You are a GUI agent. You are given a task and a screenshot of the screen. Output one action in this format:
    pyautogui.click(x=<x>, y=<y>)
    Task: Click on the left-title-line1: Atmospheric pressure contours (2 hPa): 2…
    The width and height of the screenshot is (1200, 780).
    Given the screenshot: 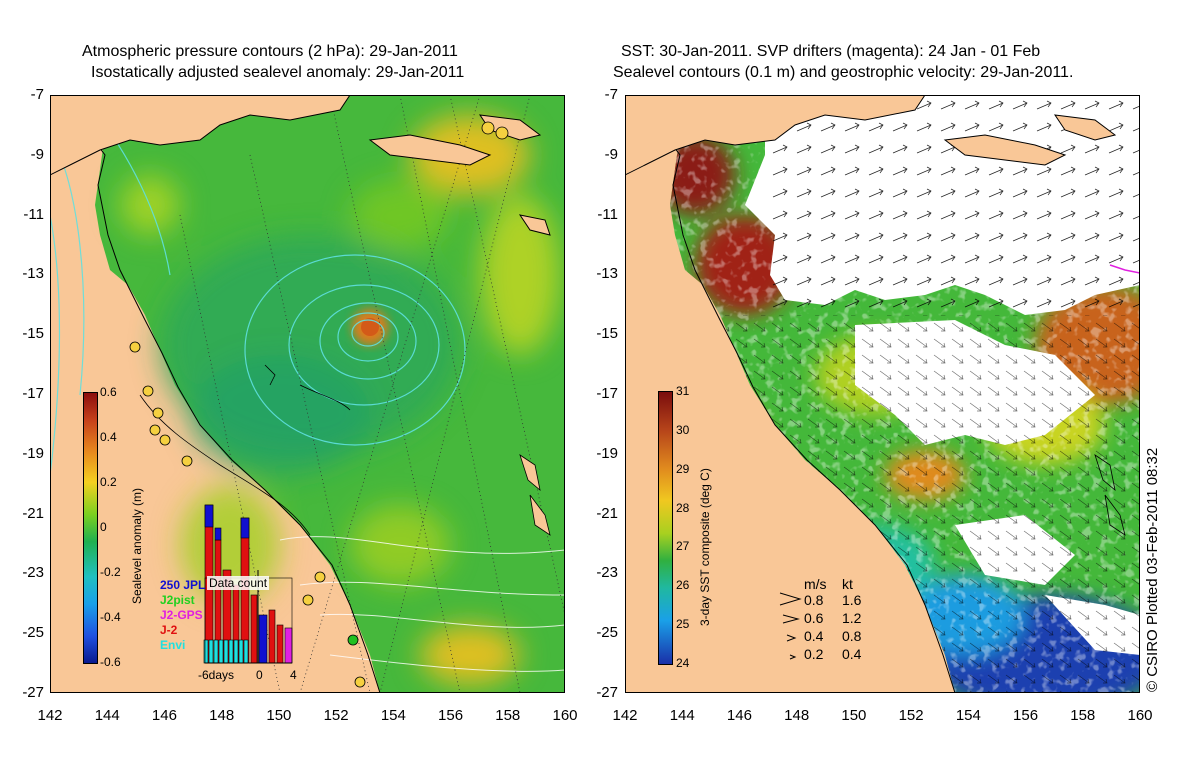 What is the action you would take?
    pyautogui.click(x=270, y=51)
    